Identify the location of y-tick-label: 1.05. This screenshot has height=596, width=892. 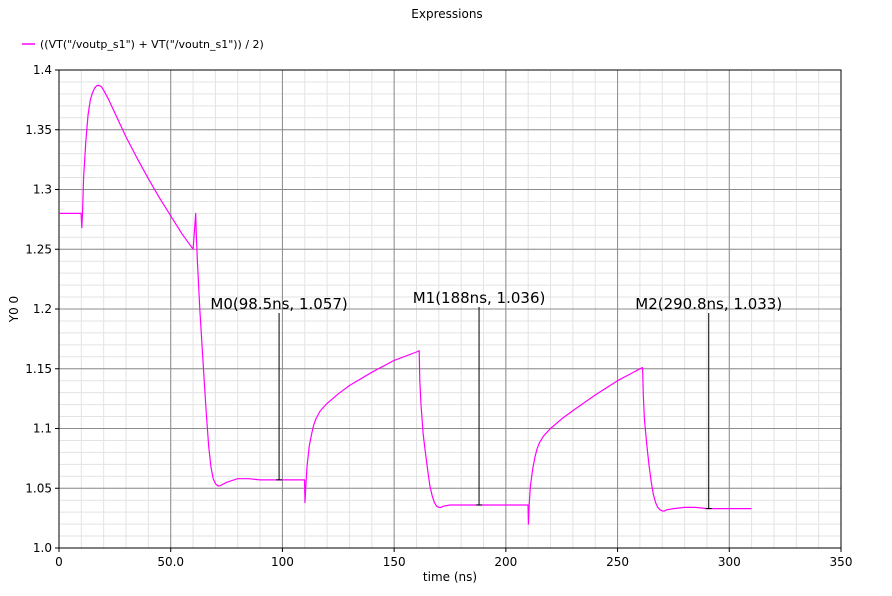
(38, 488).